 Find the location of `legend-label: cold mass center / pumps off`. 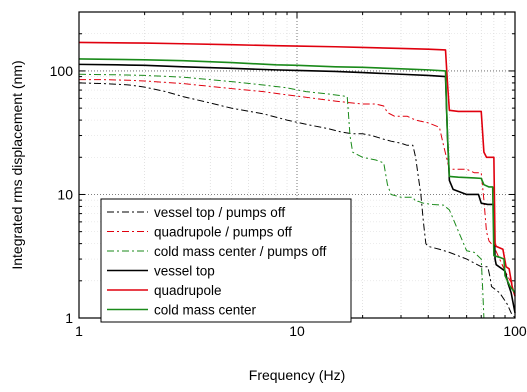

legend-label: cold mass center / pumps off is located at coordinates (240, 251).